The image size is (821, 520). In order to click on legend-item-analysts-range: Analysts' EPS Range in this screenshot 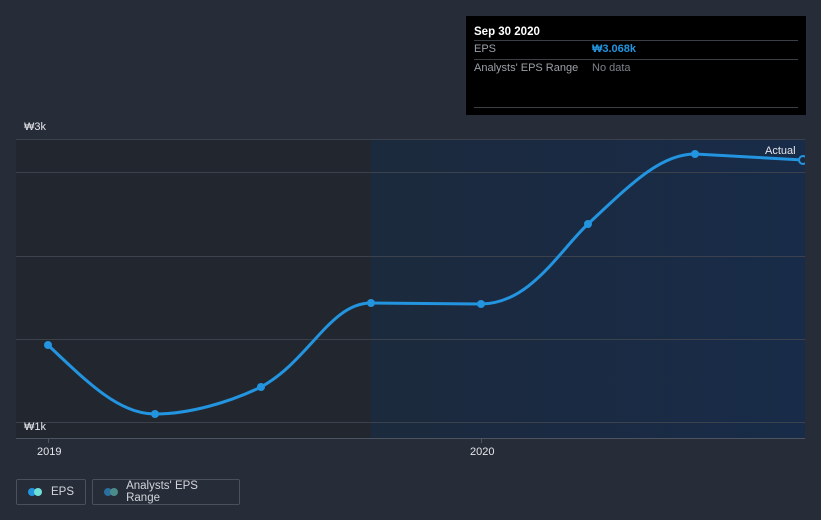, I will do `click(166, 492)`.